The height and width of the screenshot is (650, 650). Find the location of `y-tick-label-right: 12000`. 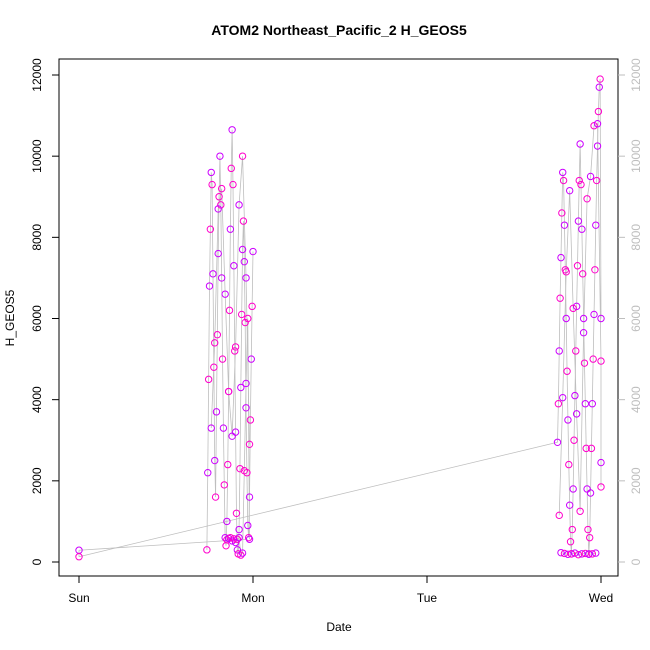

y-tick-label-right: 12000 is located at coordinates (636, 75).